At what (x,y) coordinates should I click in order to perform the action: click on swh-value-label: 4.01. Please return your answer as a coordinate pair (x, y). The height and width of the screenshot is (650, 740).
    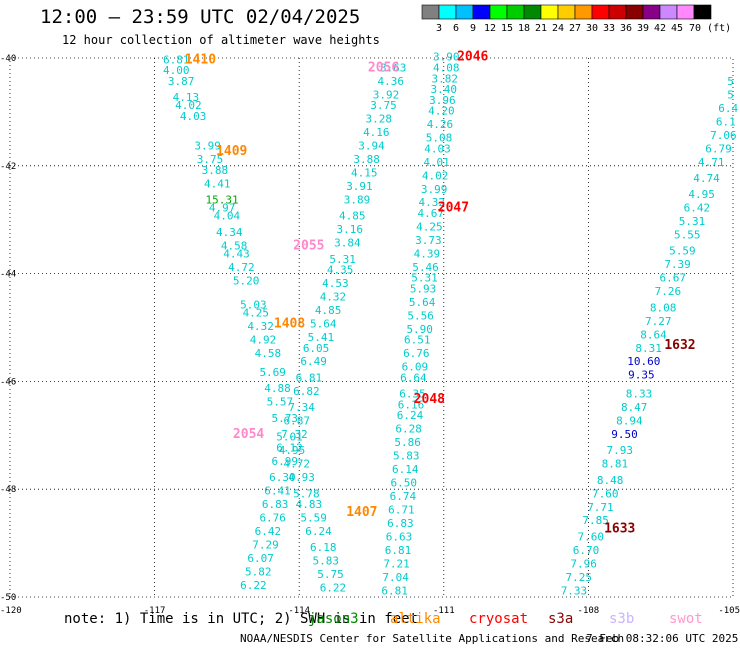
    Looking at the image, I should click on (436, 162).